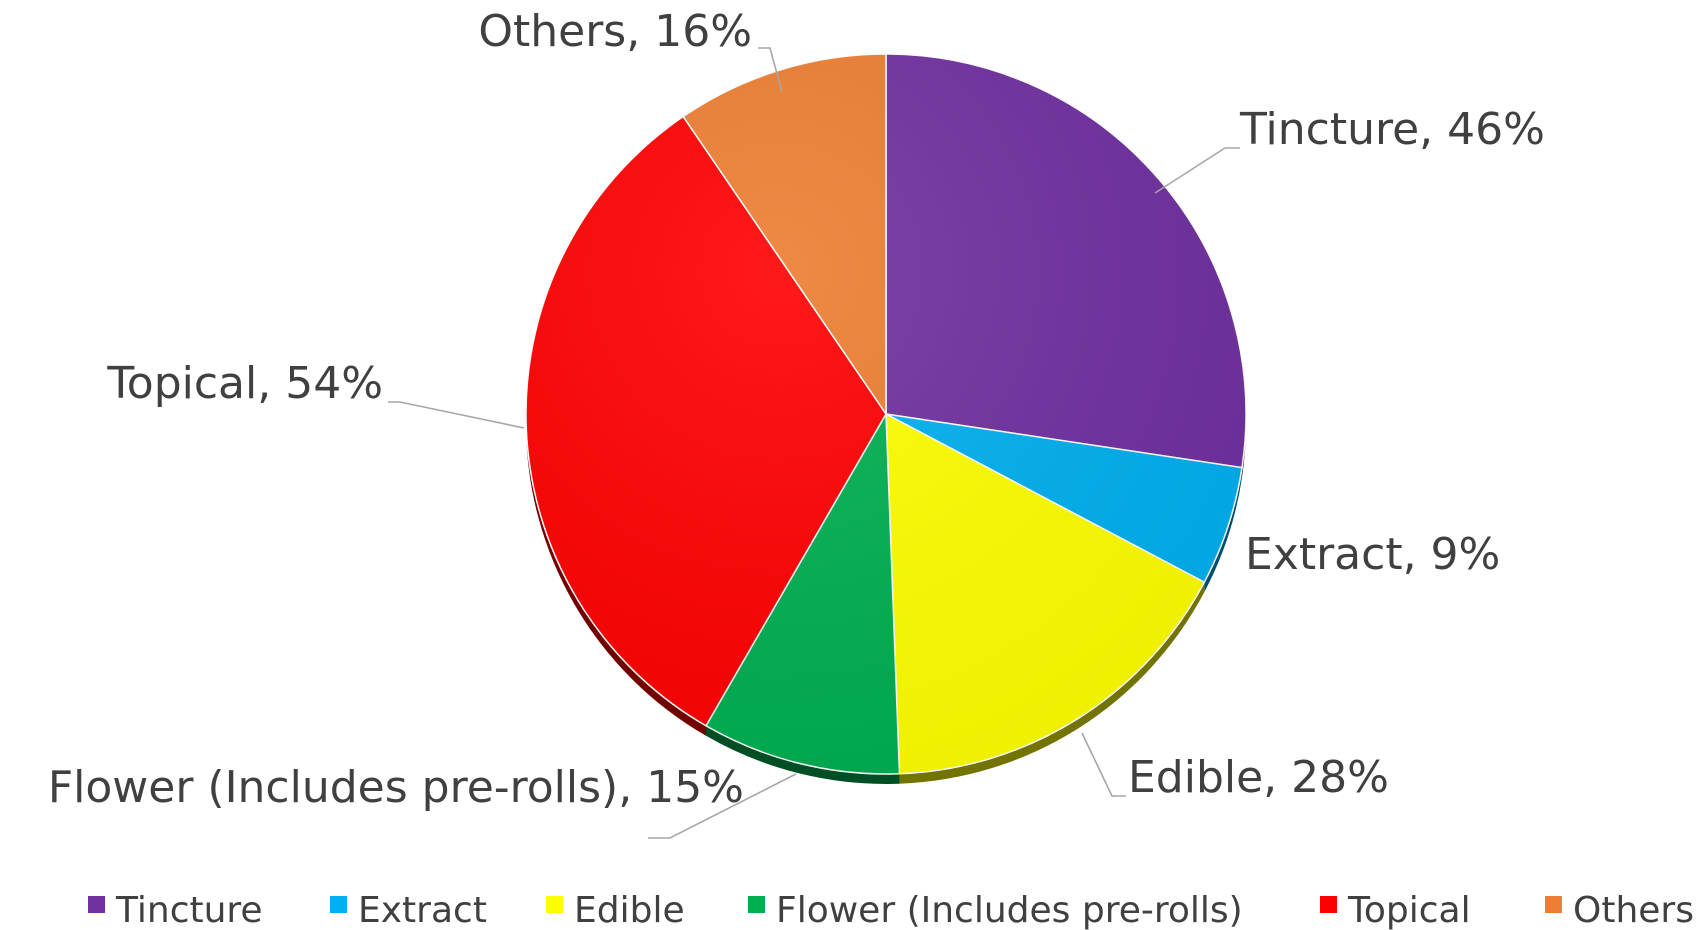  Describe the element at coordinates (770, 70) in the screenshot. I see `leader-line-others` at that location.